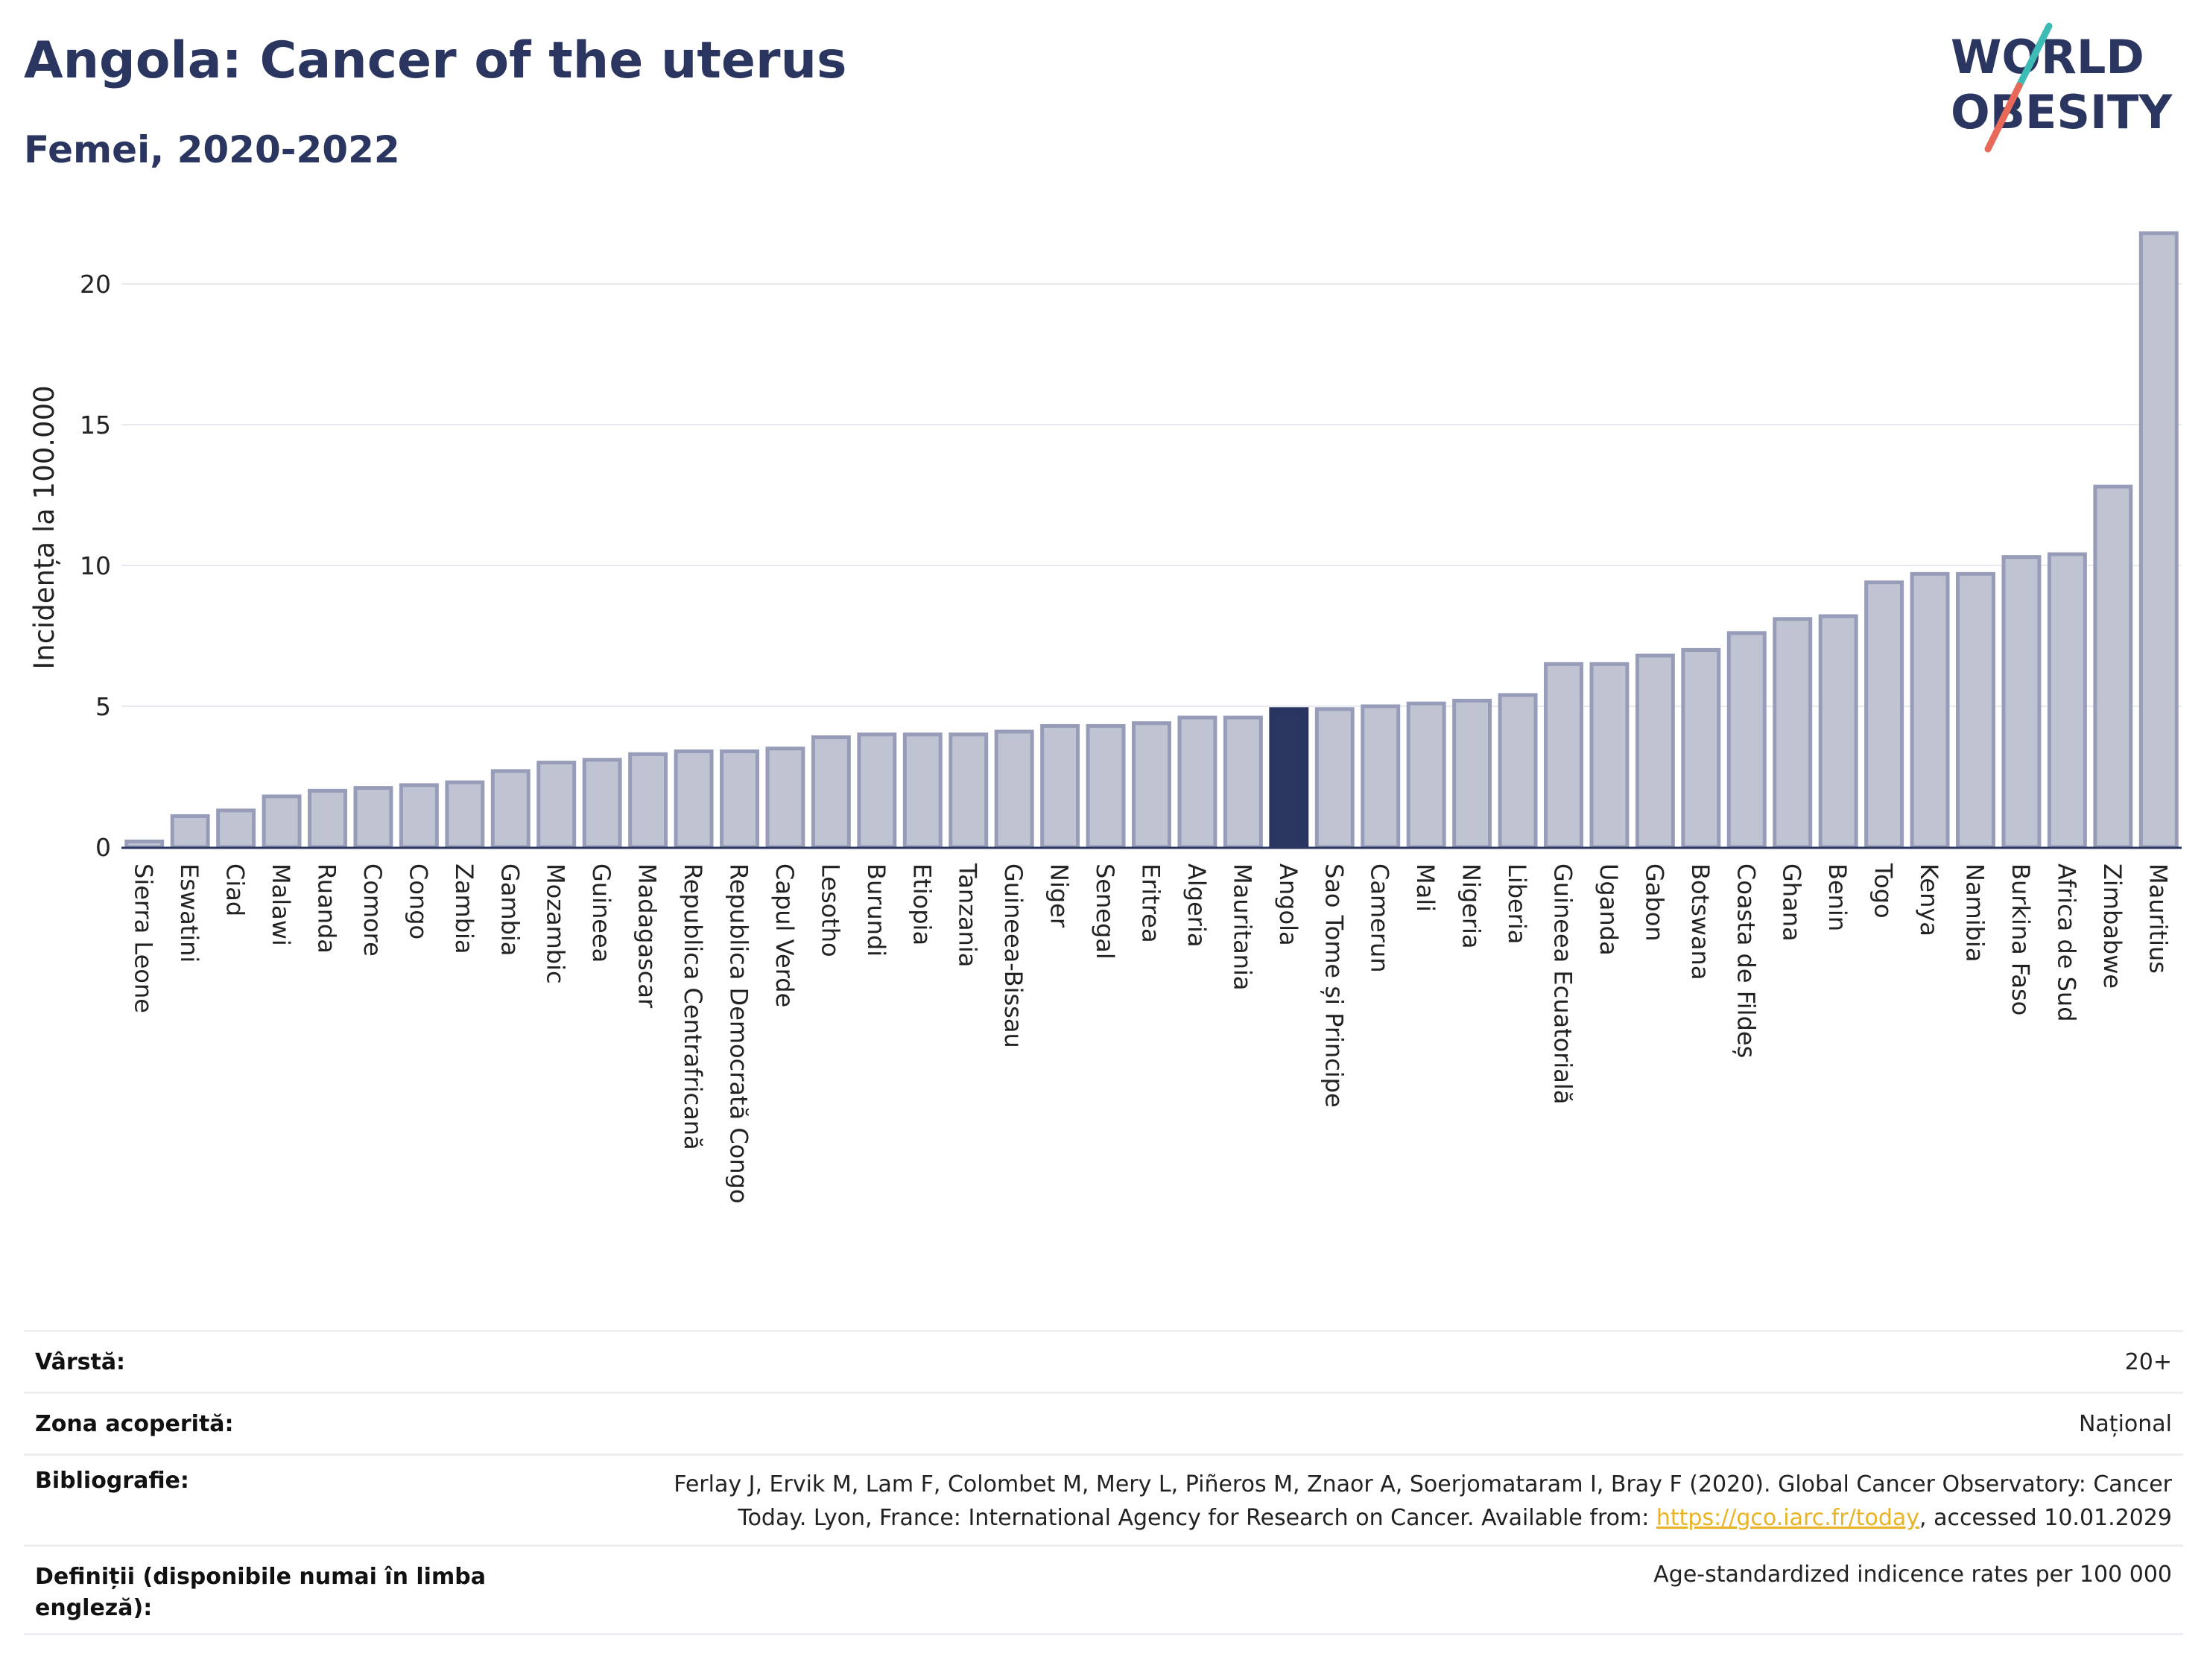 The image size is (2204, 1680). I want to click on y-axis-label: Incidența la 100.000, so click(44, 527).